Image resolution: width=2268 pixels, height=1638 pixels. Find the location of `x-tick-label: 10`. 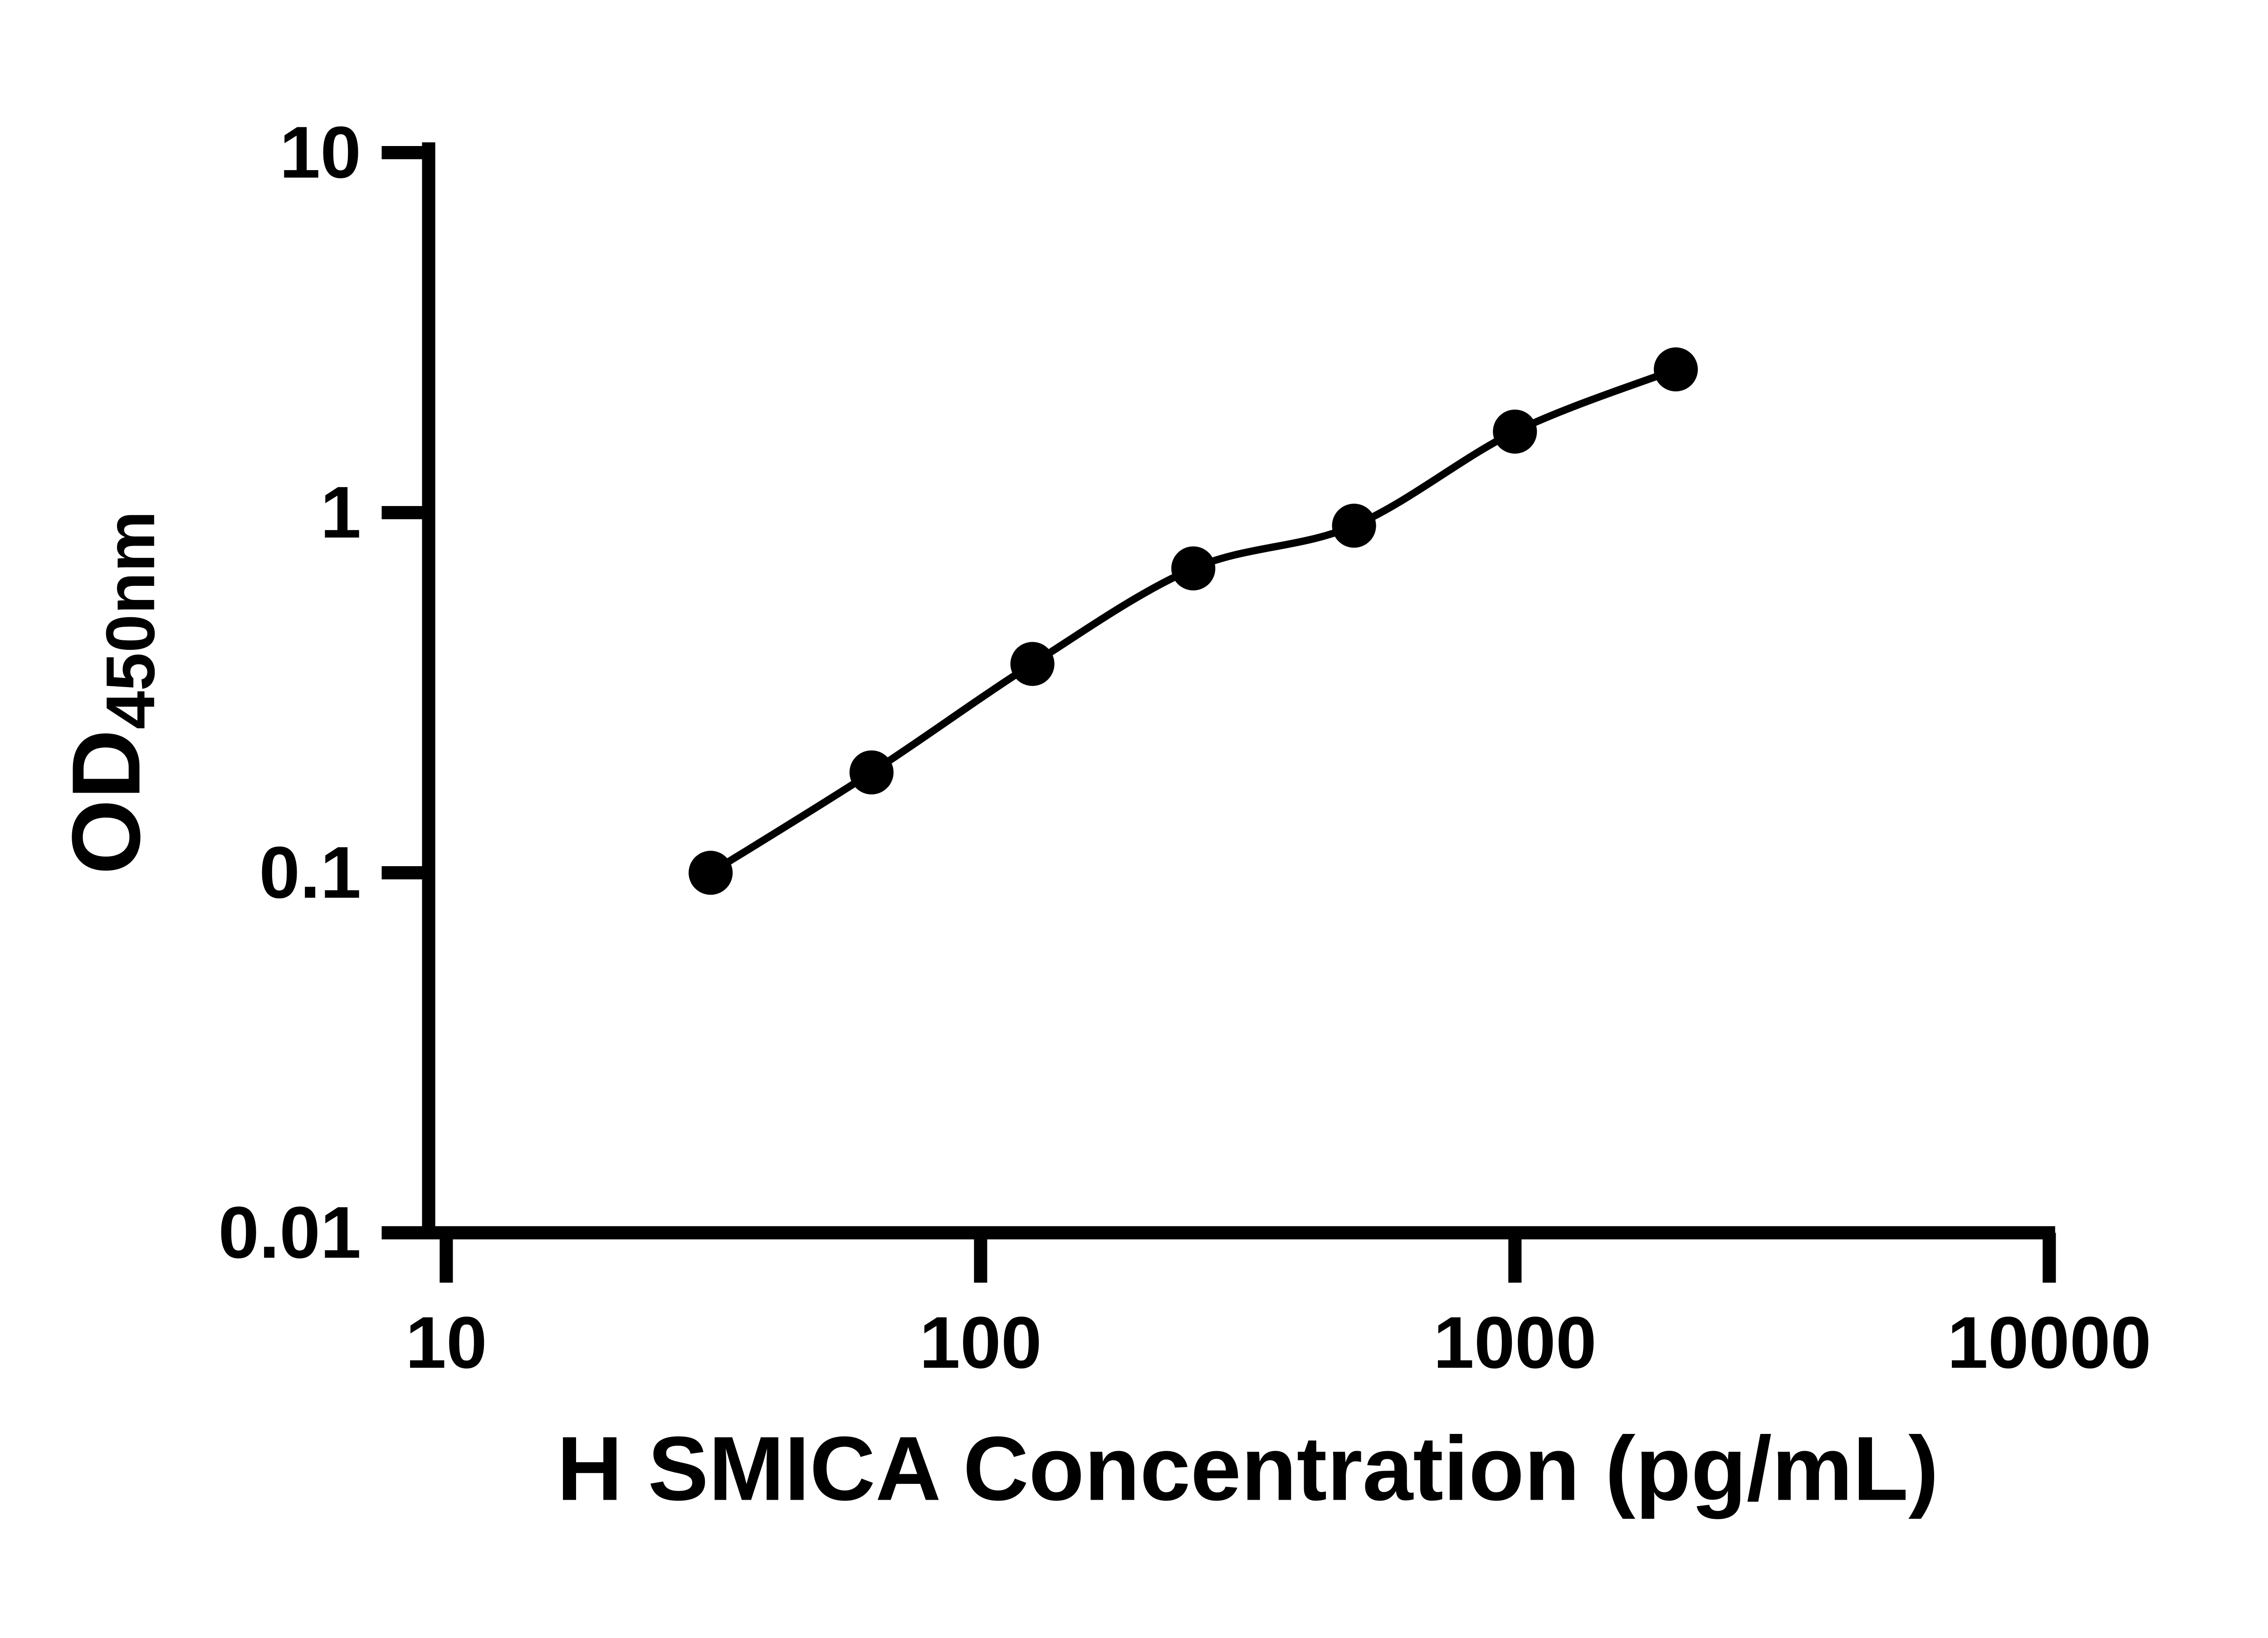

x-tick-label: 10 is located at coordinates (447, 1343).